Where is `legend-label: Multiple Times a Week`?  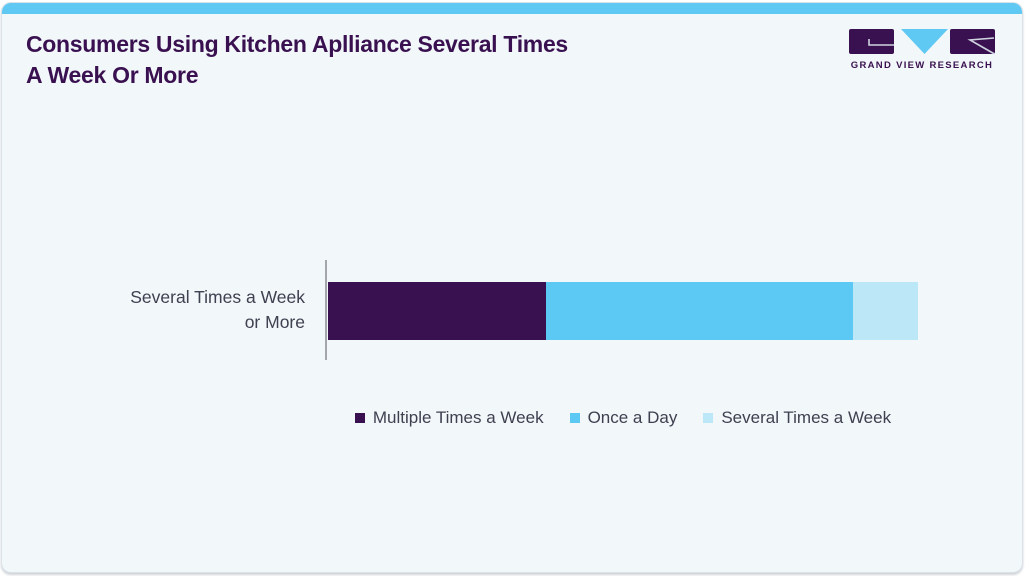 legend-label: Multiple Times a Week is located at coordinates (458, 417).